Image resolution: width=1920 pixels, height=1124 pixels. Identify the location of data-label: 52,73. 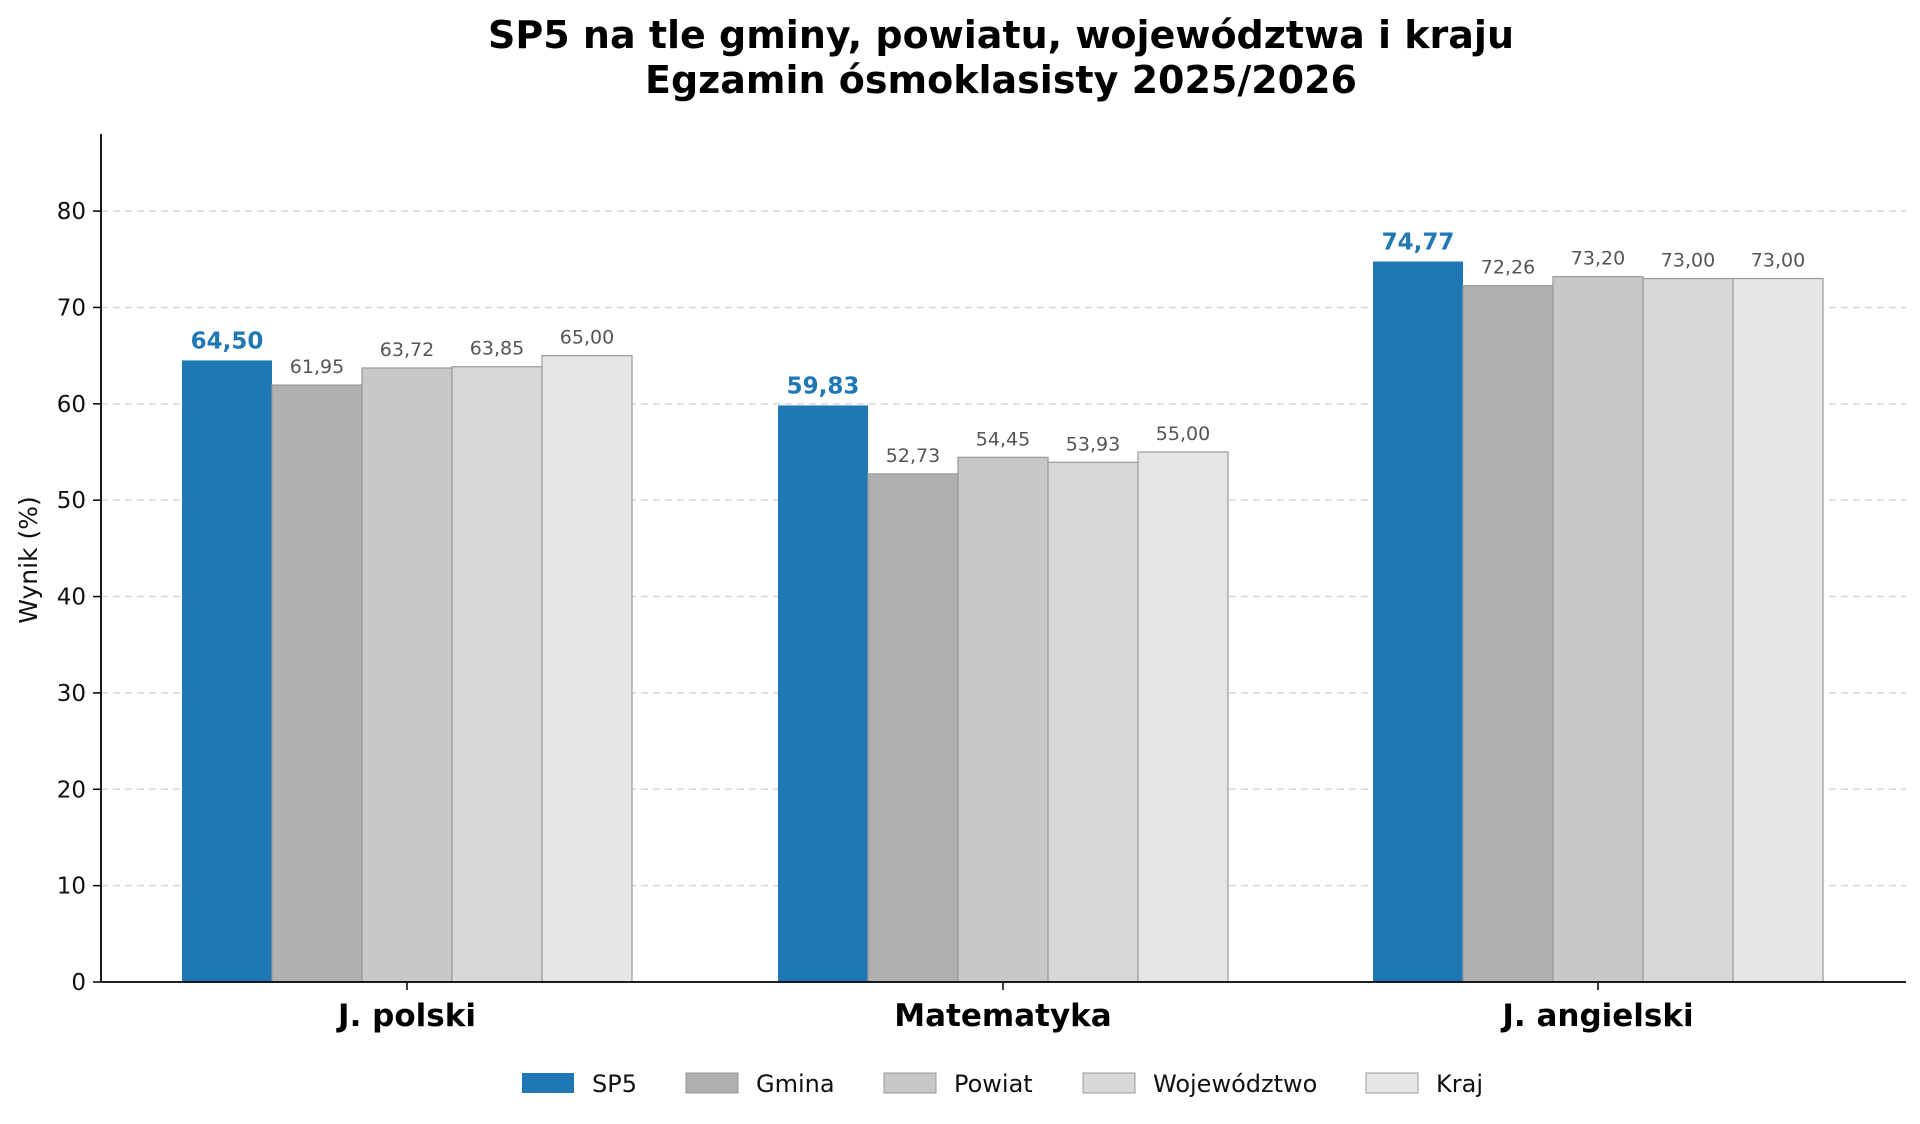
(913, 456).